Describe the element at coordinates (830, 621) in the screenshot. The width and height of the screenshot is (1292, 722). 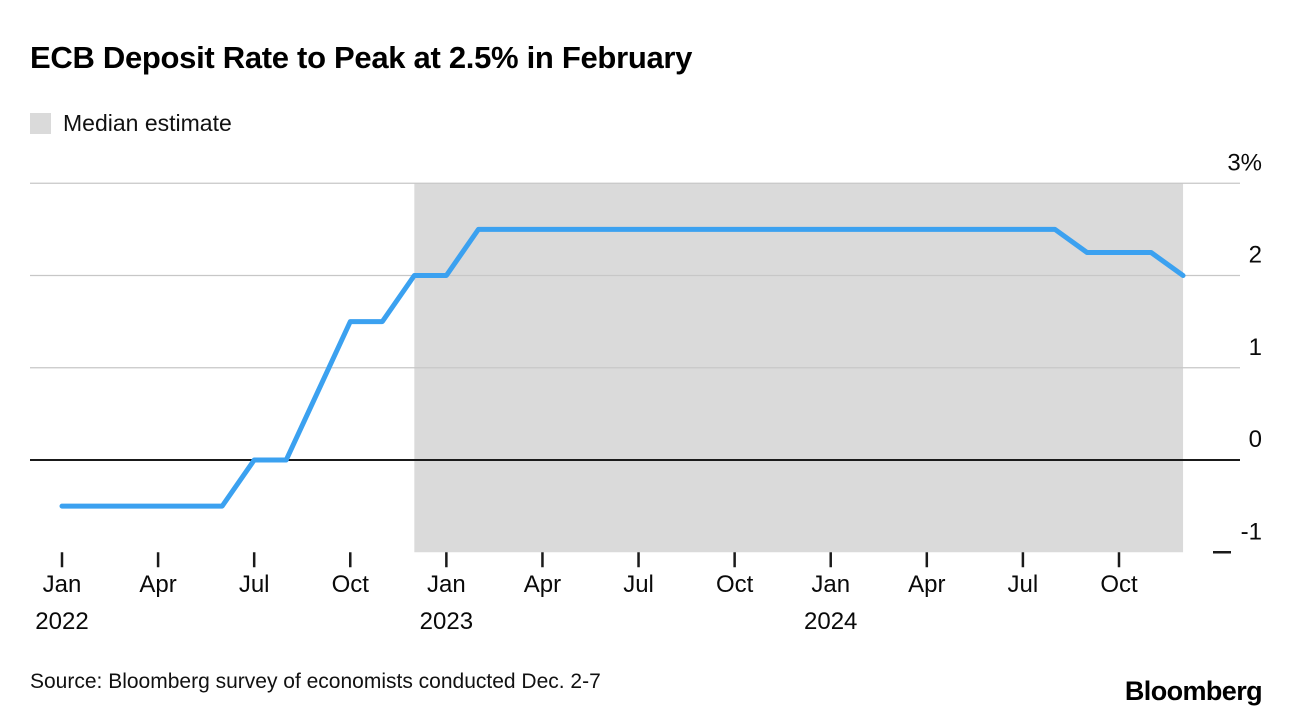
I see `x-axis-year-label: 2024` at that location.